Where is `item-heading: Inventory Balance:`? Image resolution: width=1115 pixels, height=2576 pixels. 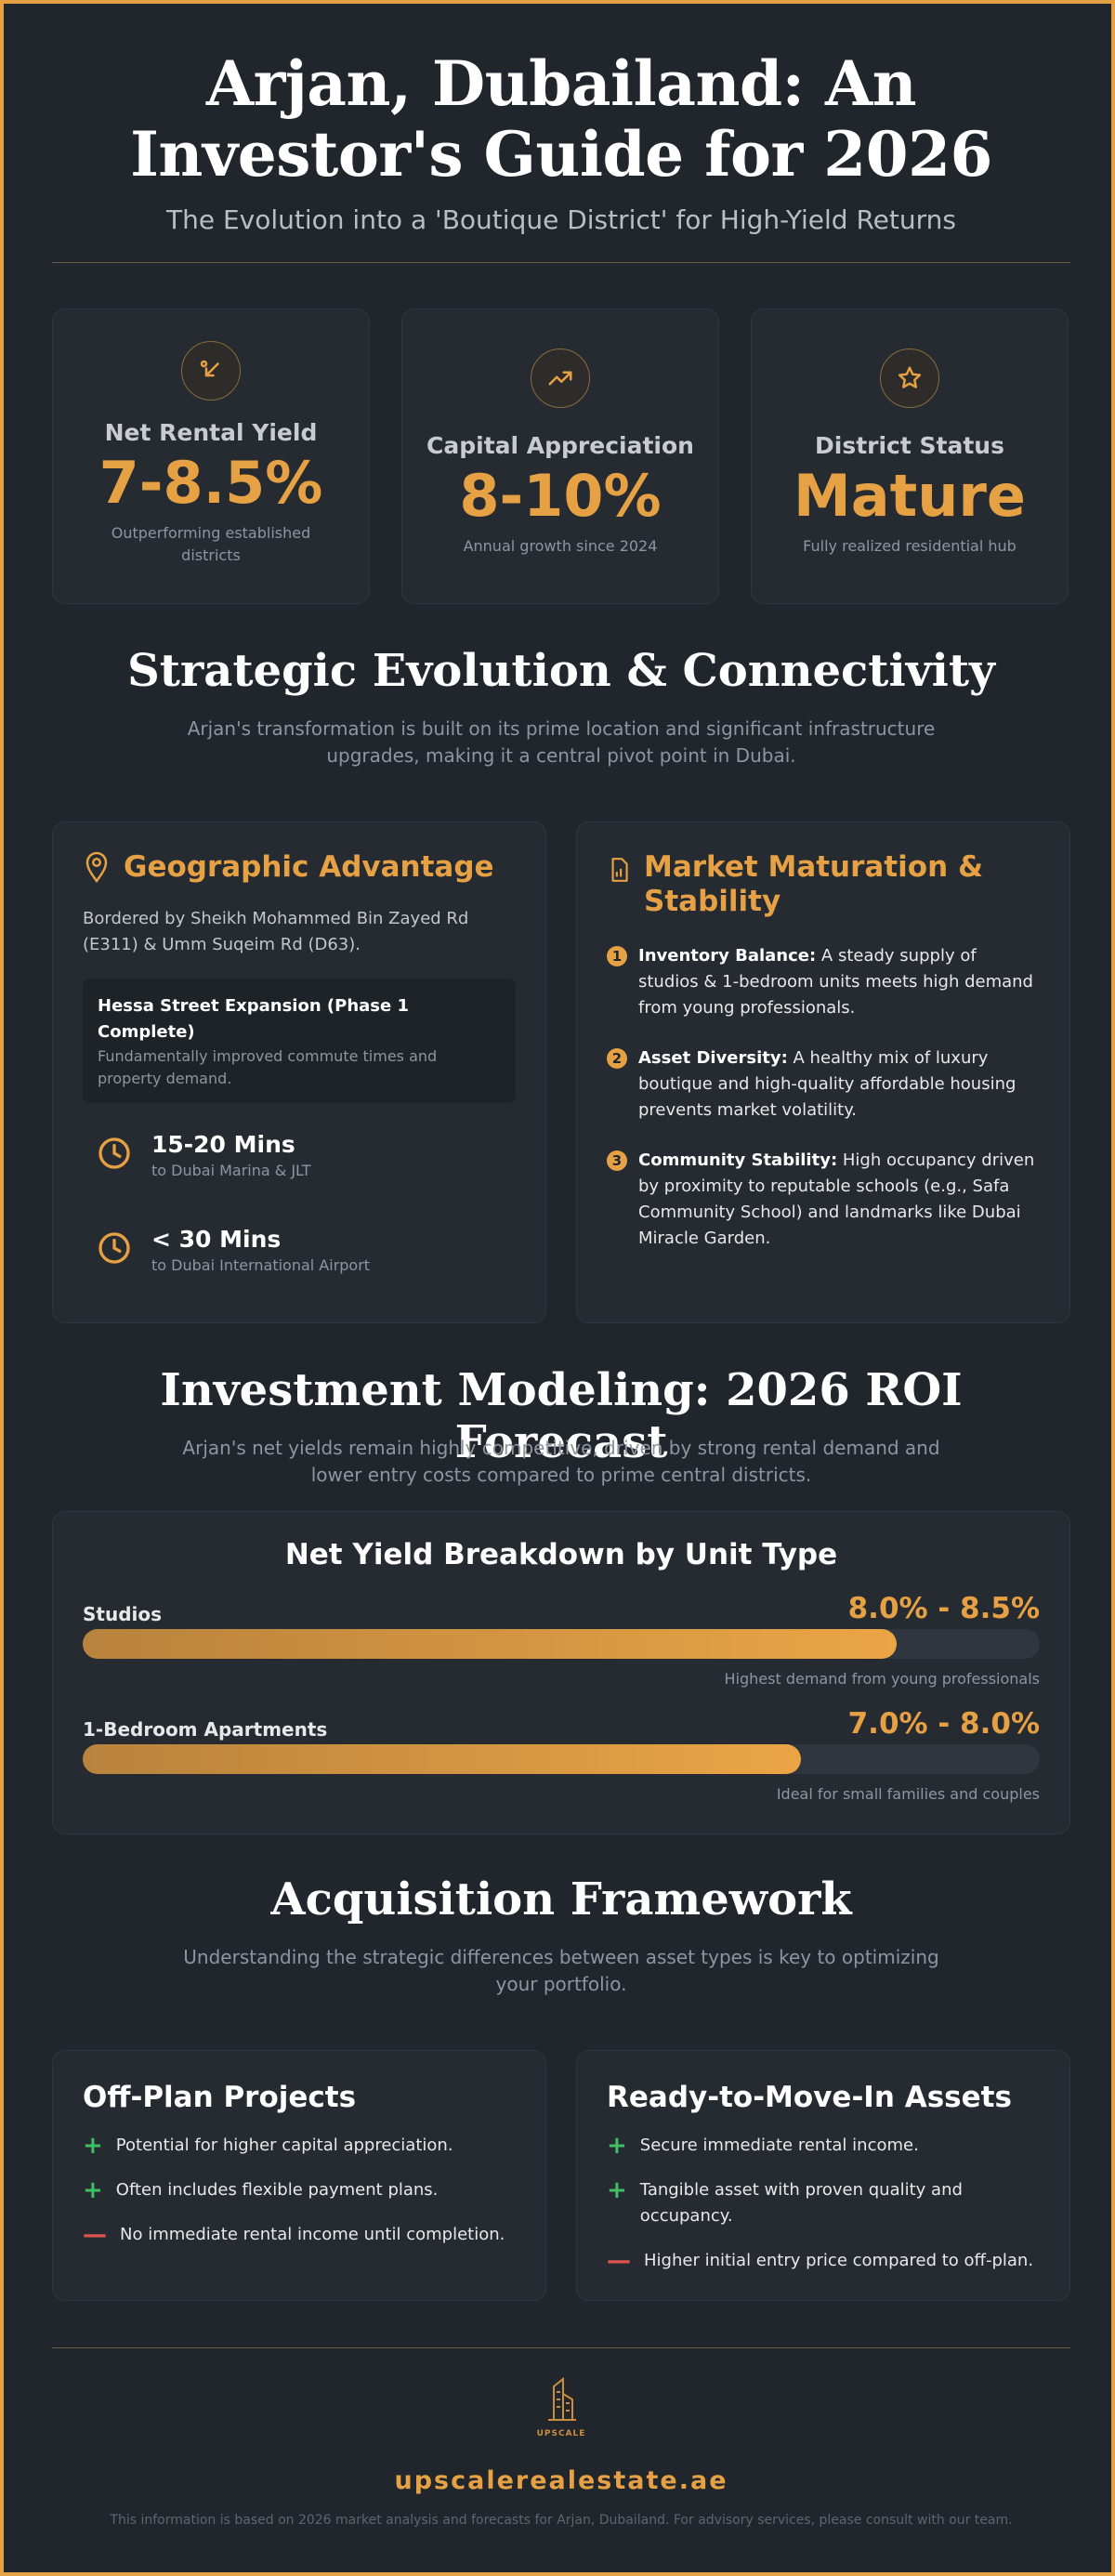
item-heading: Inventory Balance: is located at coordinates (727, 956).